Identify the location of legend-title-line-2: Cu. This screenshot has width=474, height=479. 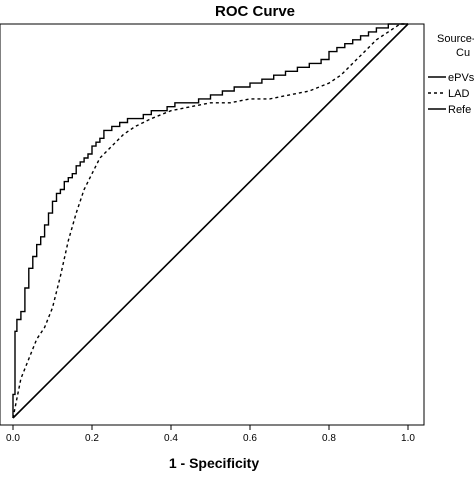
(463, 53).